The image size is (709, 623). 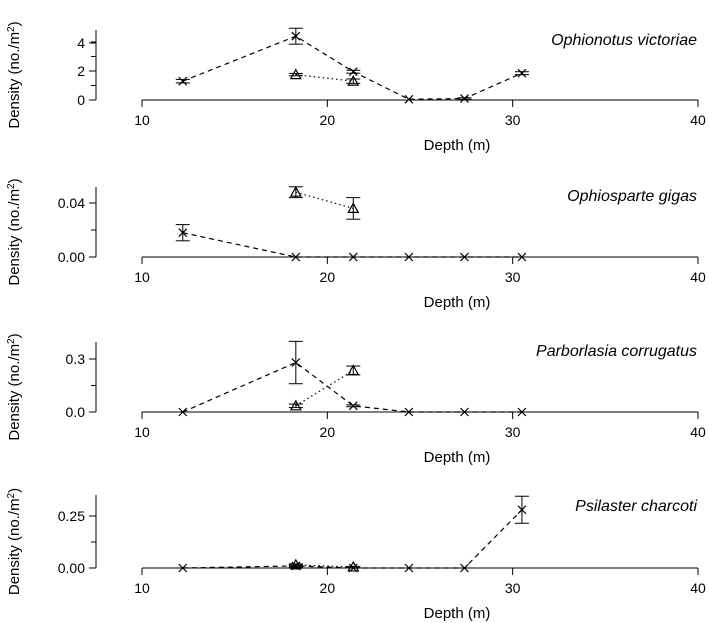 I want to click on y-tick-label: 0.0, so click(x=76, y=412).